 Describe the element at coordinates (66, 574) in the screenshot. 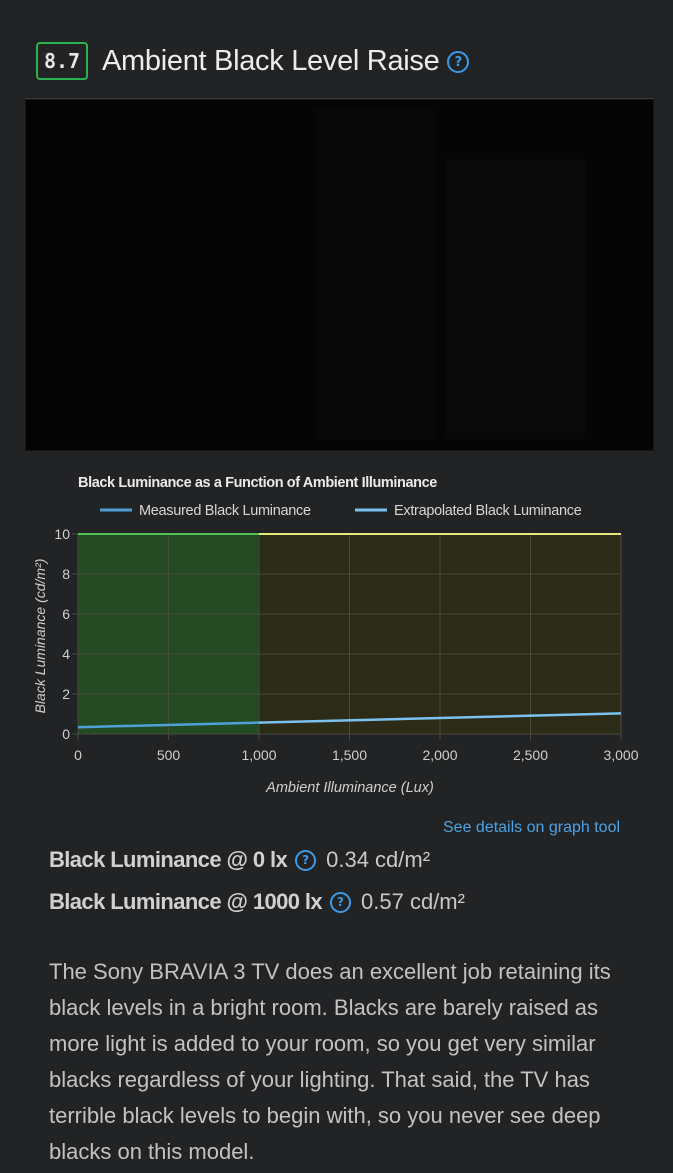

I see `y-tick-label: 8` at that location.